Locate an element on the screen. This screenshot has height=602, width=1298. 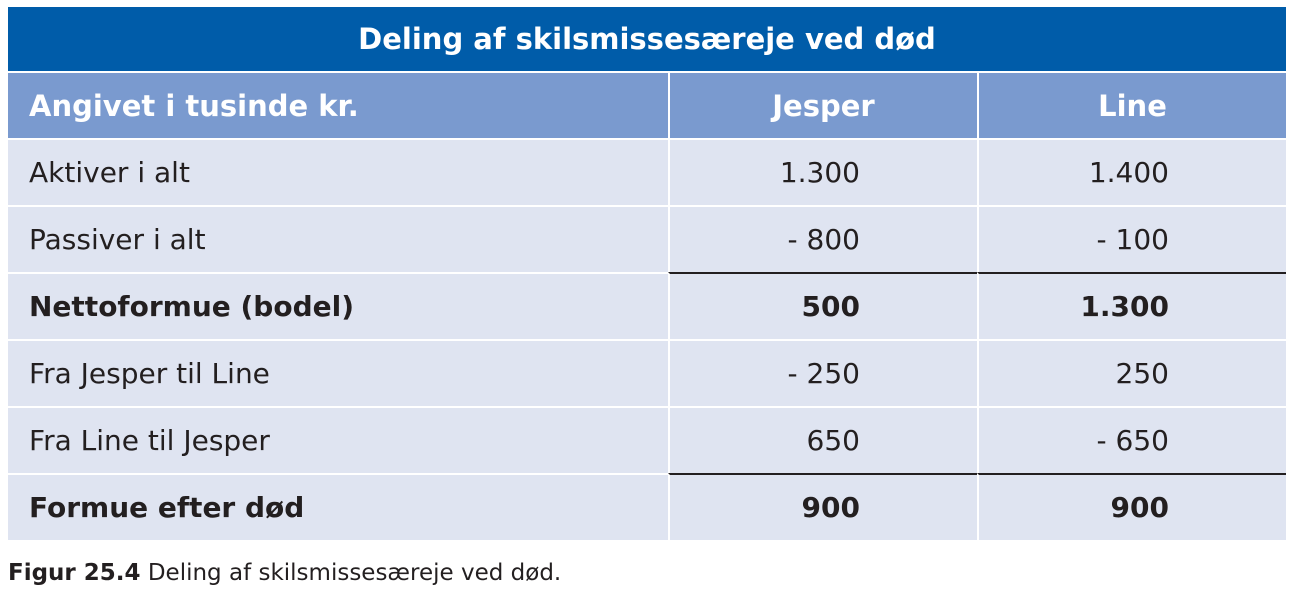
table-row: Fra Line til Jesper 650 - 650 is located at coordinates (647, 439).